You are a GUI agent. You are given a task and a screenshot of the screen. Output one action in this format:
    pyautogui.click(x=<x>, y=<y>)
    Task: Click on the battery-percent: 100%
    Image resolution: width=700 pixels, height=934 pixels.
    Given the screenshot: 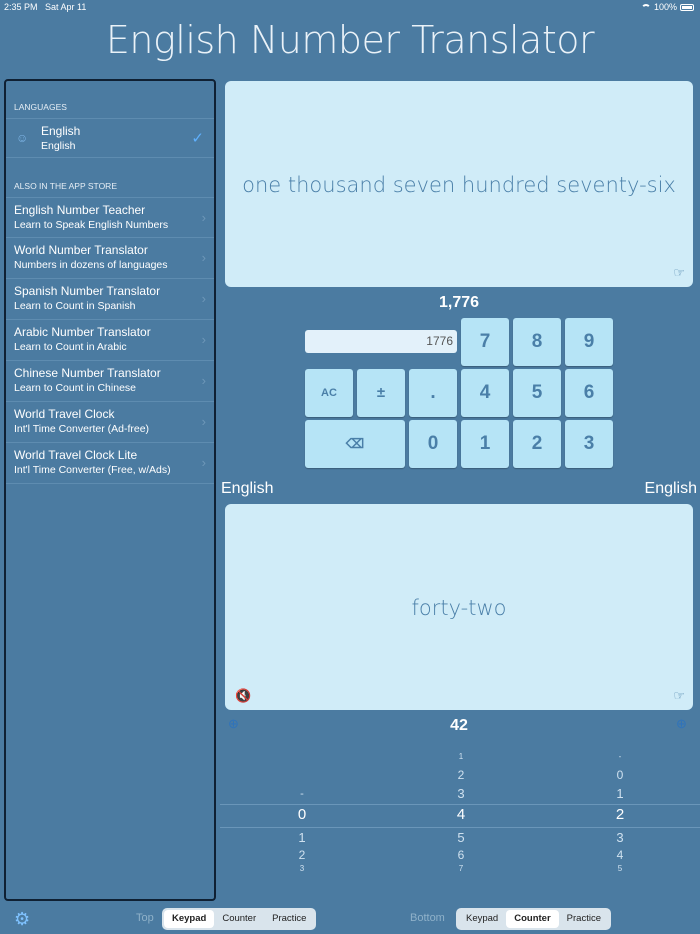 What is the action you would take?
    pyautogui.click(x=665, y=7)
    